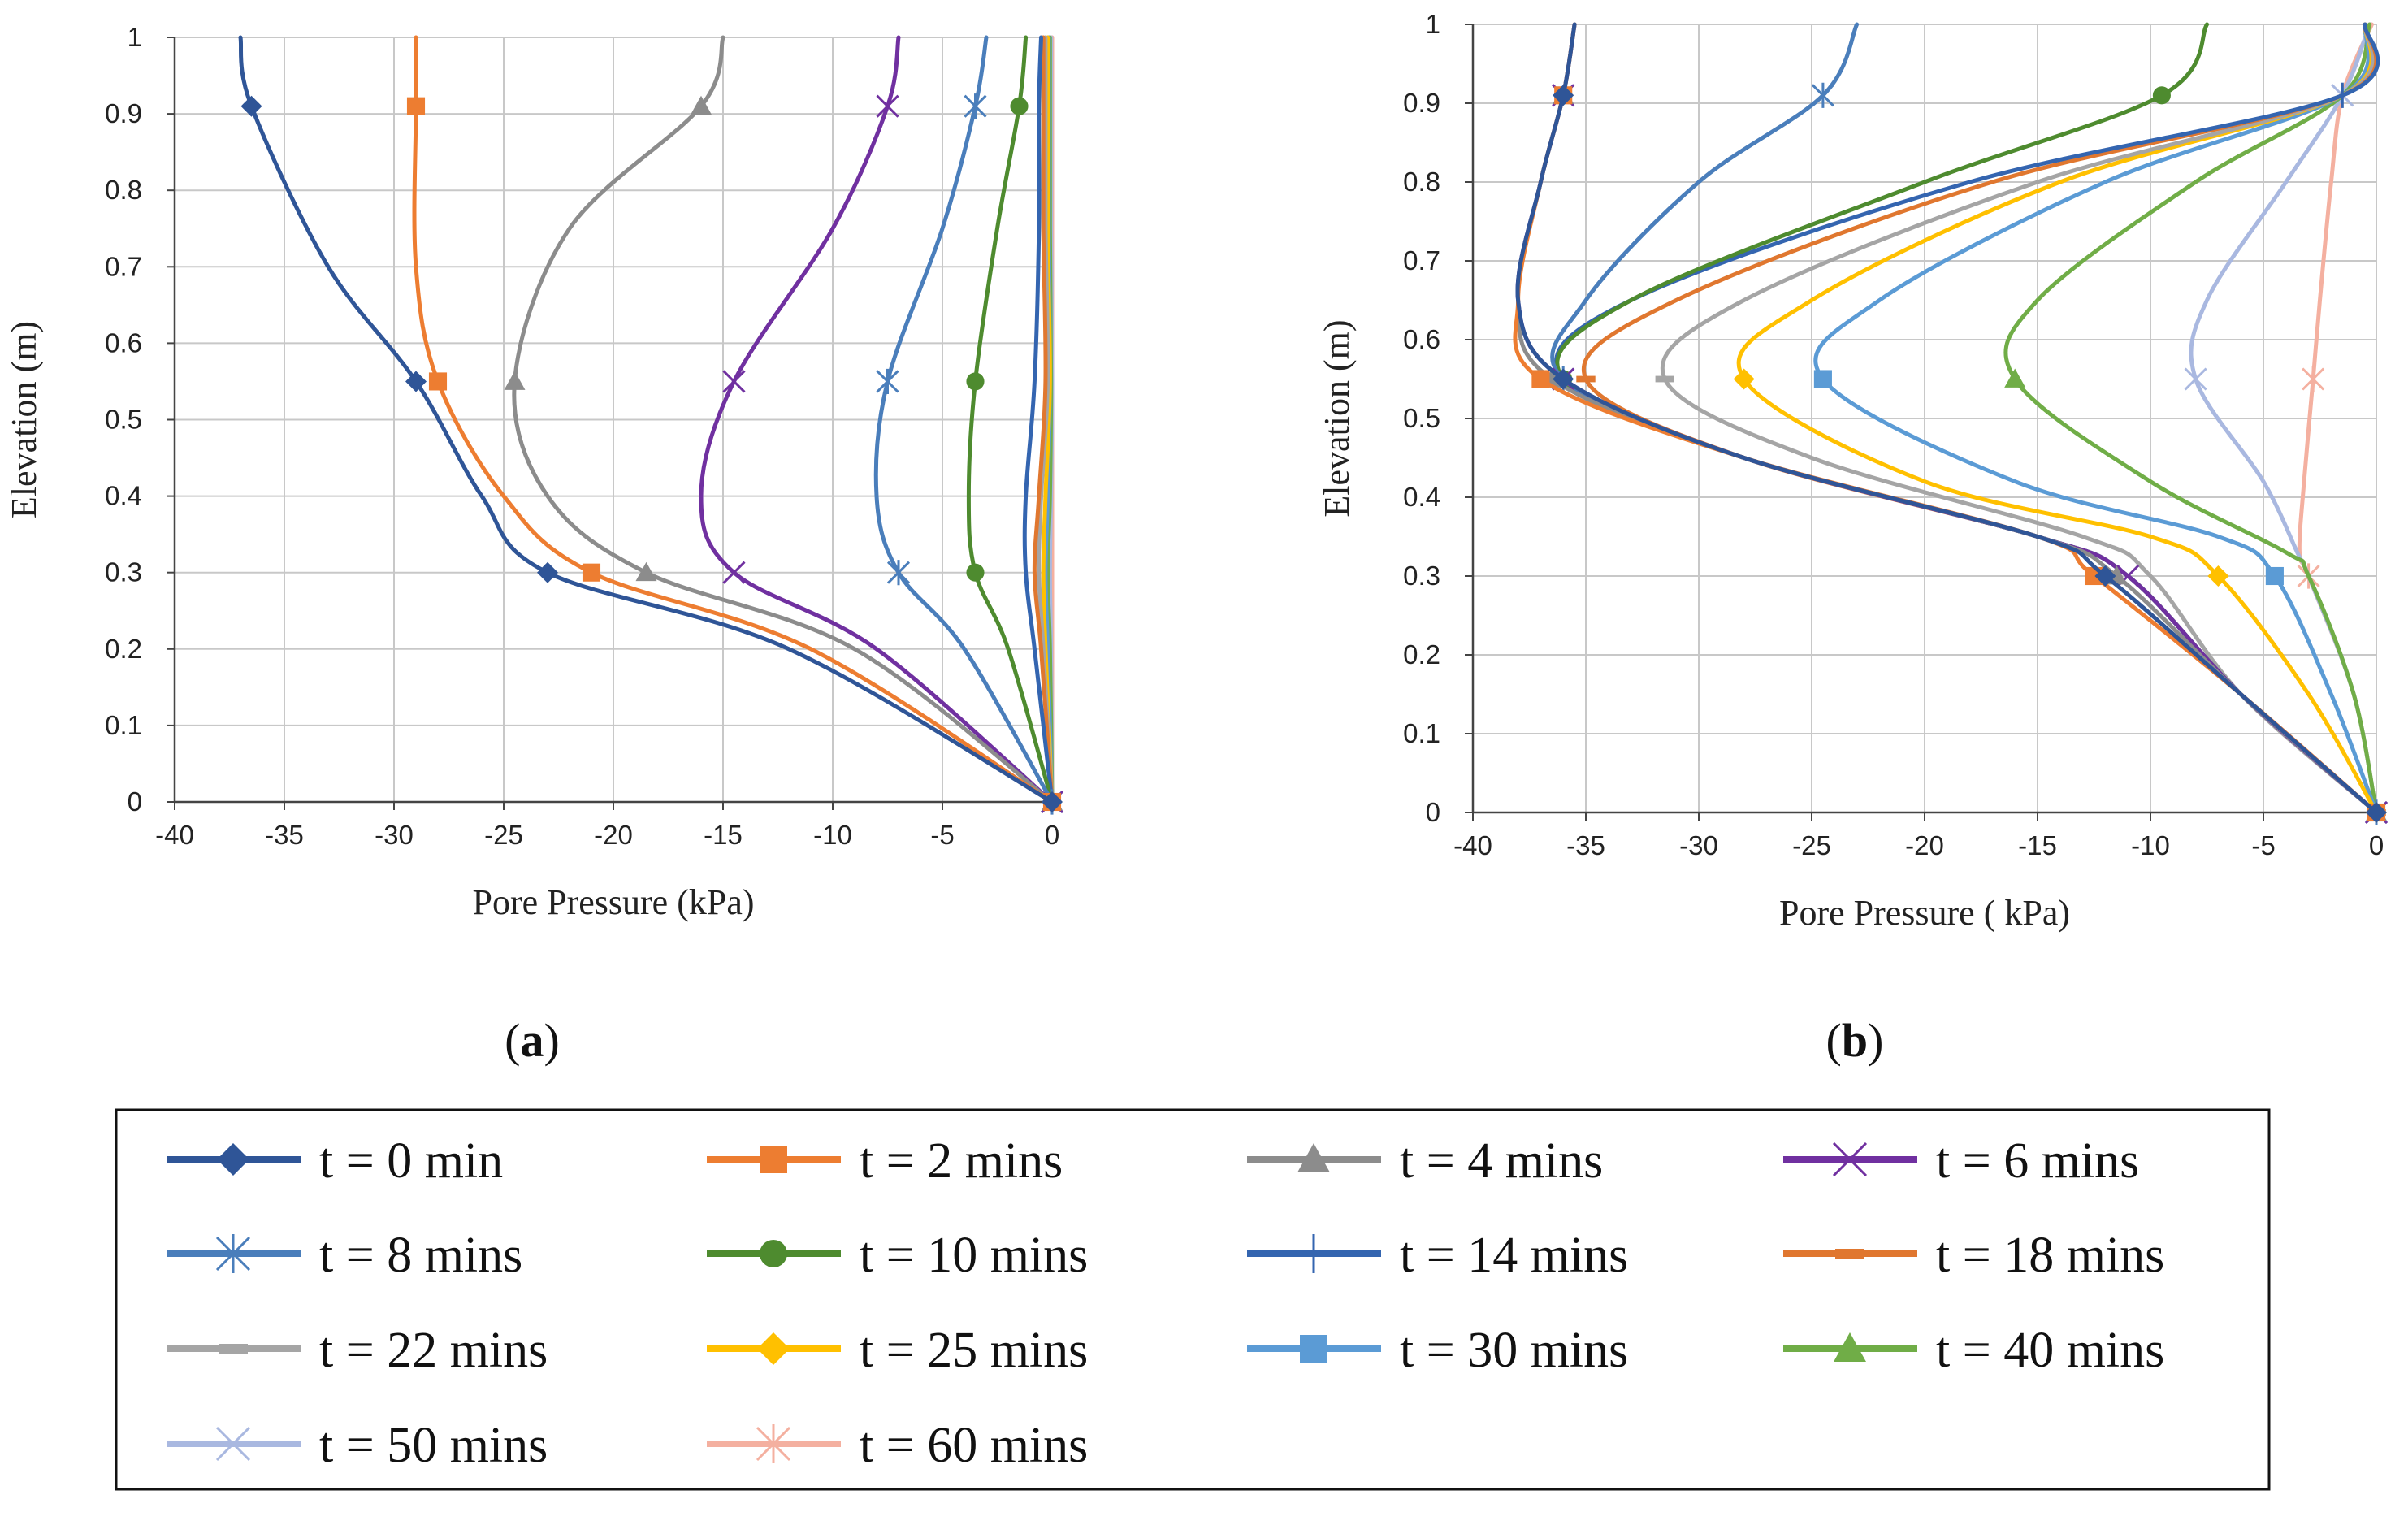 The width and height of the screenshot is (2408, 1521). Describe the element at coordinates (1924, 913) in the screenshot. I see `x-axis-label: Pore Pressure ( kPa)` at that location.